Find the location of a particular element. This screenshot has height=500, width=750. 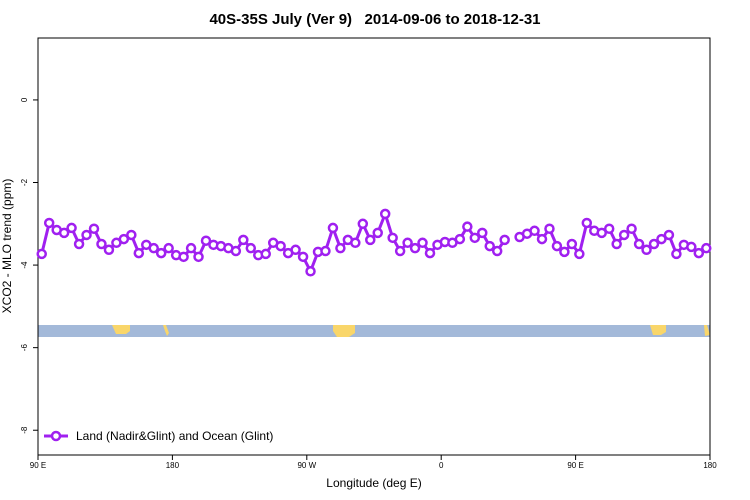

x-axis-label: Longitude (deg E) is located at coordinates (373, 483).